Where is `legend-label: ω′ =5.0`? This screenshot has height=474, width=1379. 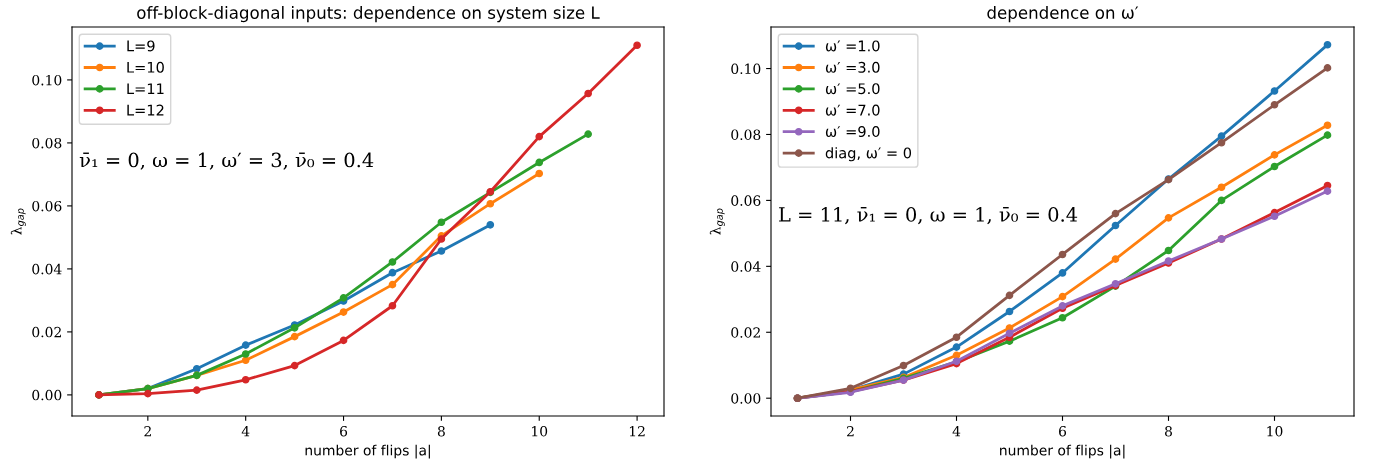
legend-label: ω′ =5.0 is located at coordinates (852, 89).